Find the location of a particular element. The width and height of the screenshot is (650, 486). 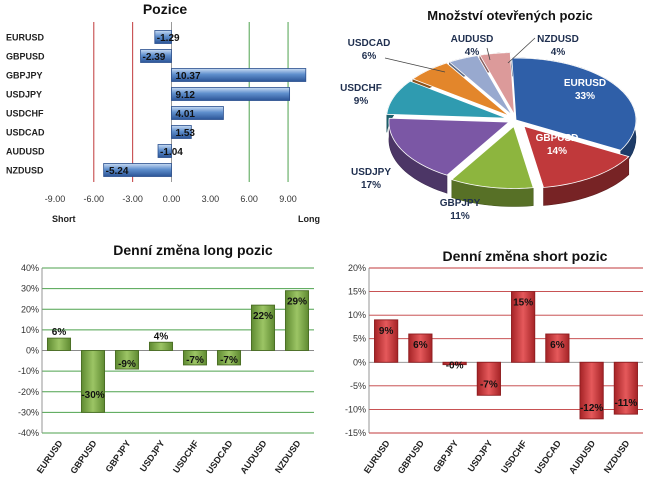

data-label: -11% is located at coordinates (625, 403).